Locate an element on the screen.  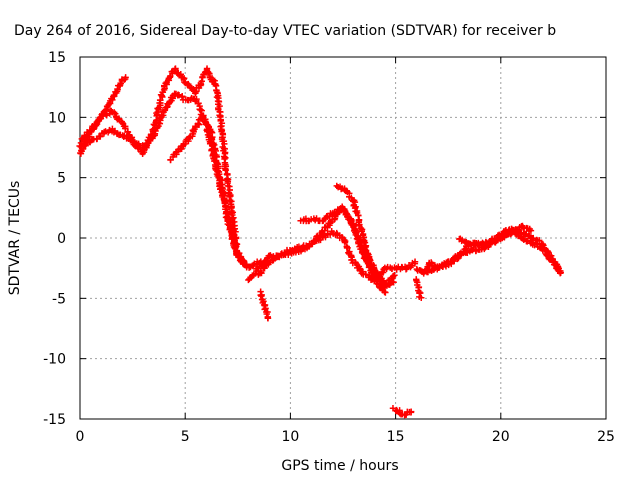
y-tick-label: 15 is located at coordinates (57, 58).